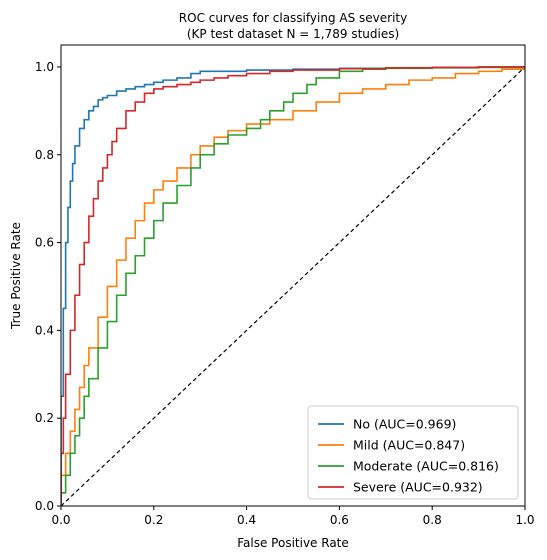 This screenshot has height=560, width=547. I want to click on x-tick-label: 0.4, so click(246, 520).